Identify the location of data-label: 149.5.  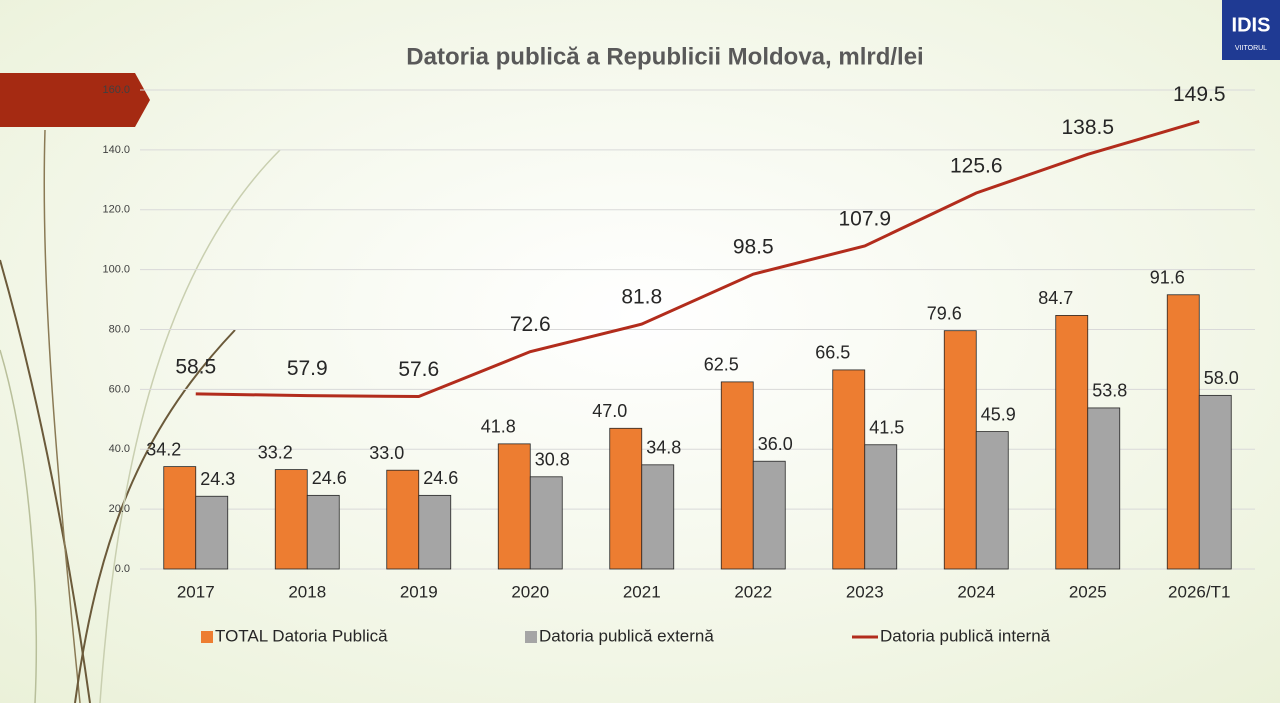
(1199, 94).